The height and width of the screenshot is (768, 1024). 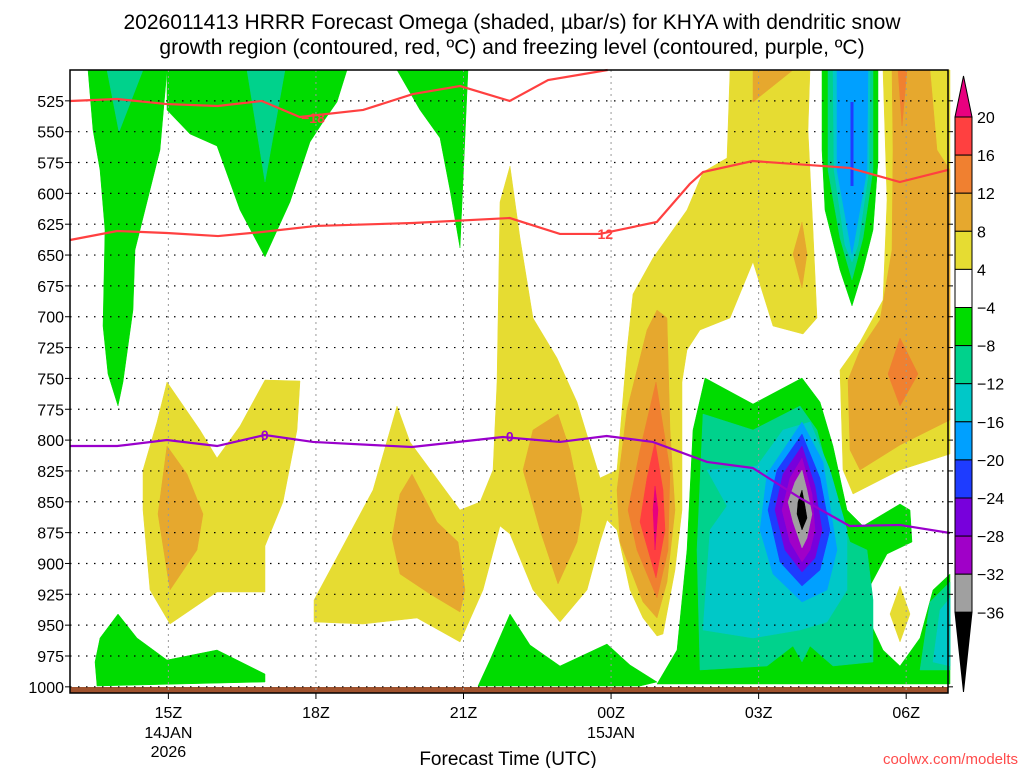 What do you see at coordinates (50, 349) in the screenshot?
I see `y-tick-label: 725` at bounding box center [50, 349].